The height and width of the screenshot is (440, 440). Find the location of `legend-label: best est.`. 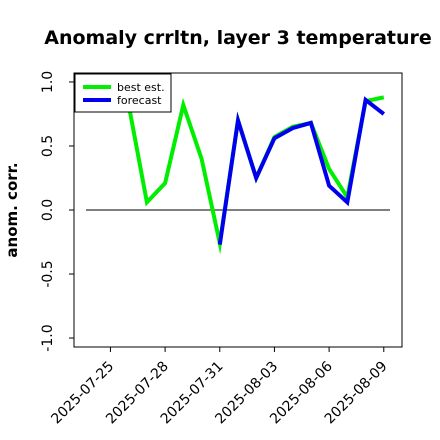

legend-label: best est. is located at coordinates (141, 87).